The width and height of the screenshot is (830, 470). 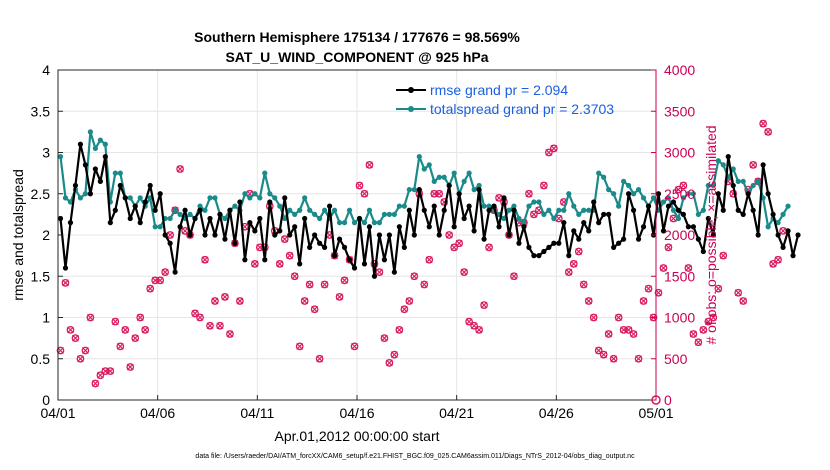 What do you see at coordinates (655, 413) in the screenshot?
I see `x-tick-label: 05/01` at bounding box center [655, 413].